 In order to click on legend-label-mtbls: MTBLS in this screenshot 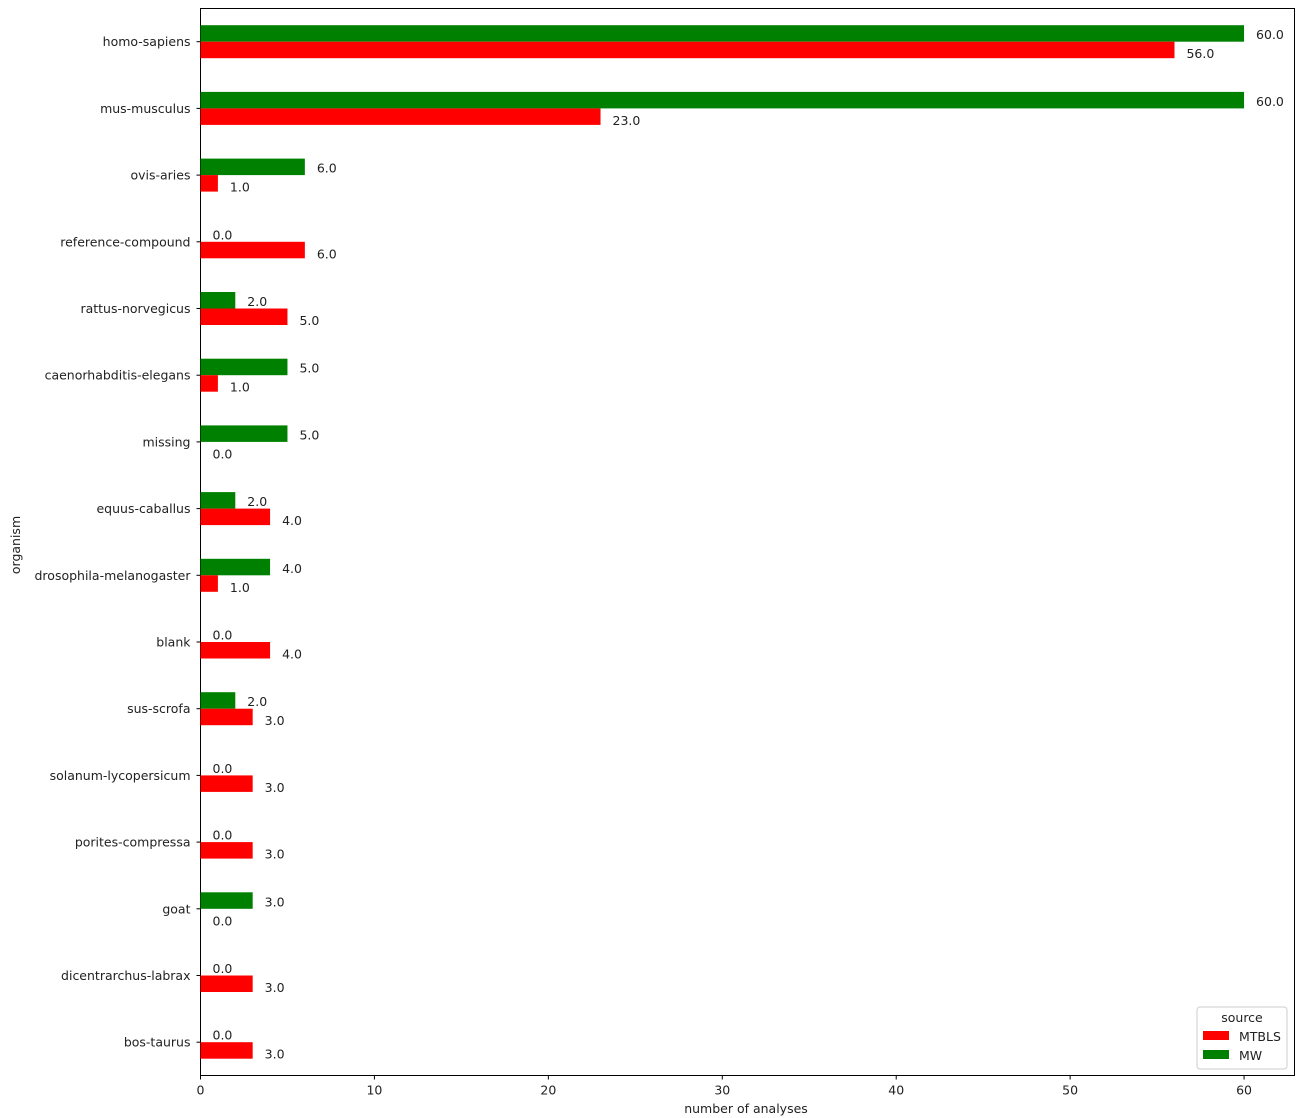, I will do `click(1260, 1036)`.